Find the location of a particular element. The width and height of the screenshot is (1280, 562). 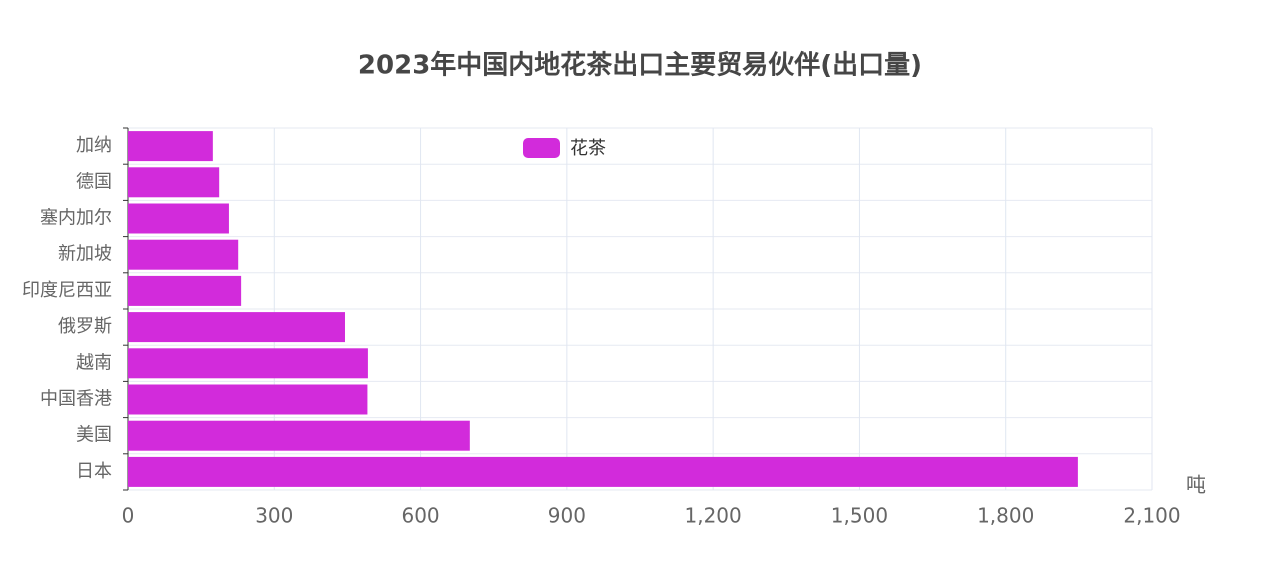

x-tick-label: 2,100 is located at coordinates (1151, 516).